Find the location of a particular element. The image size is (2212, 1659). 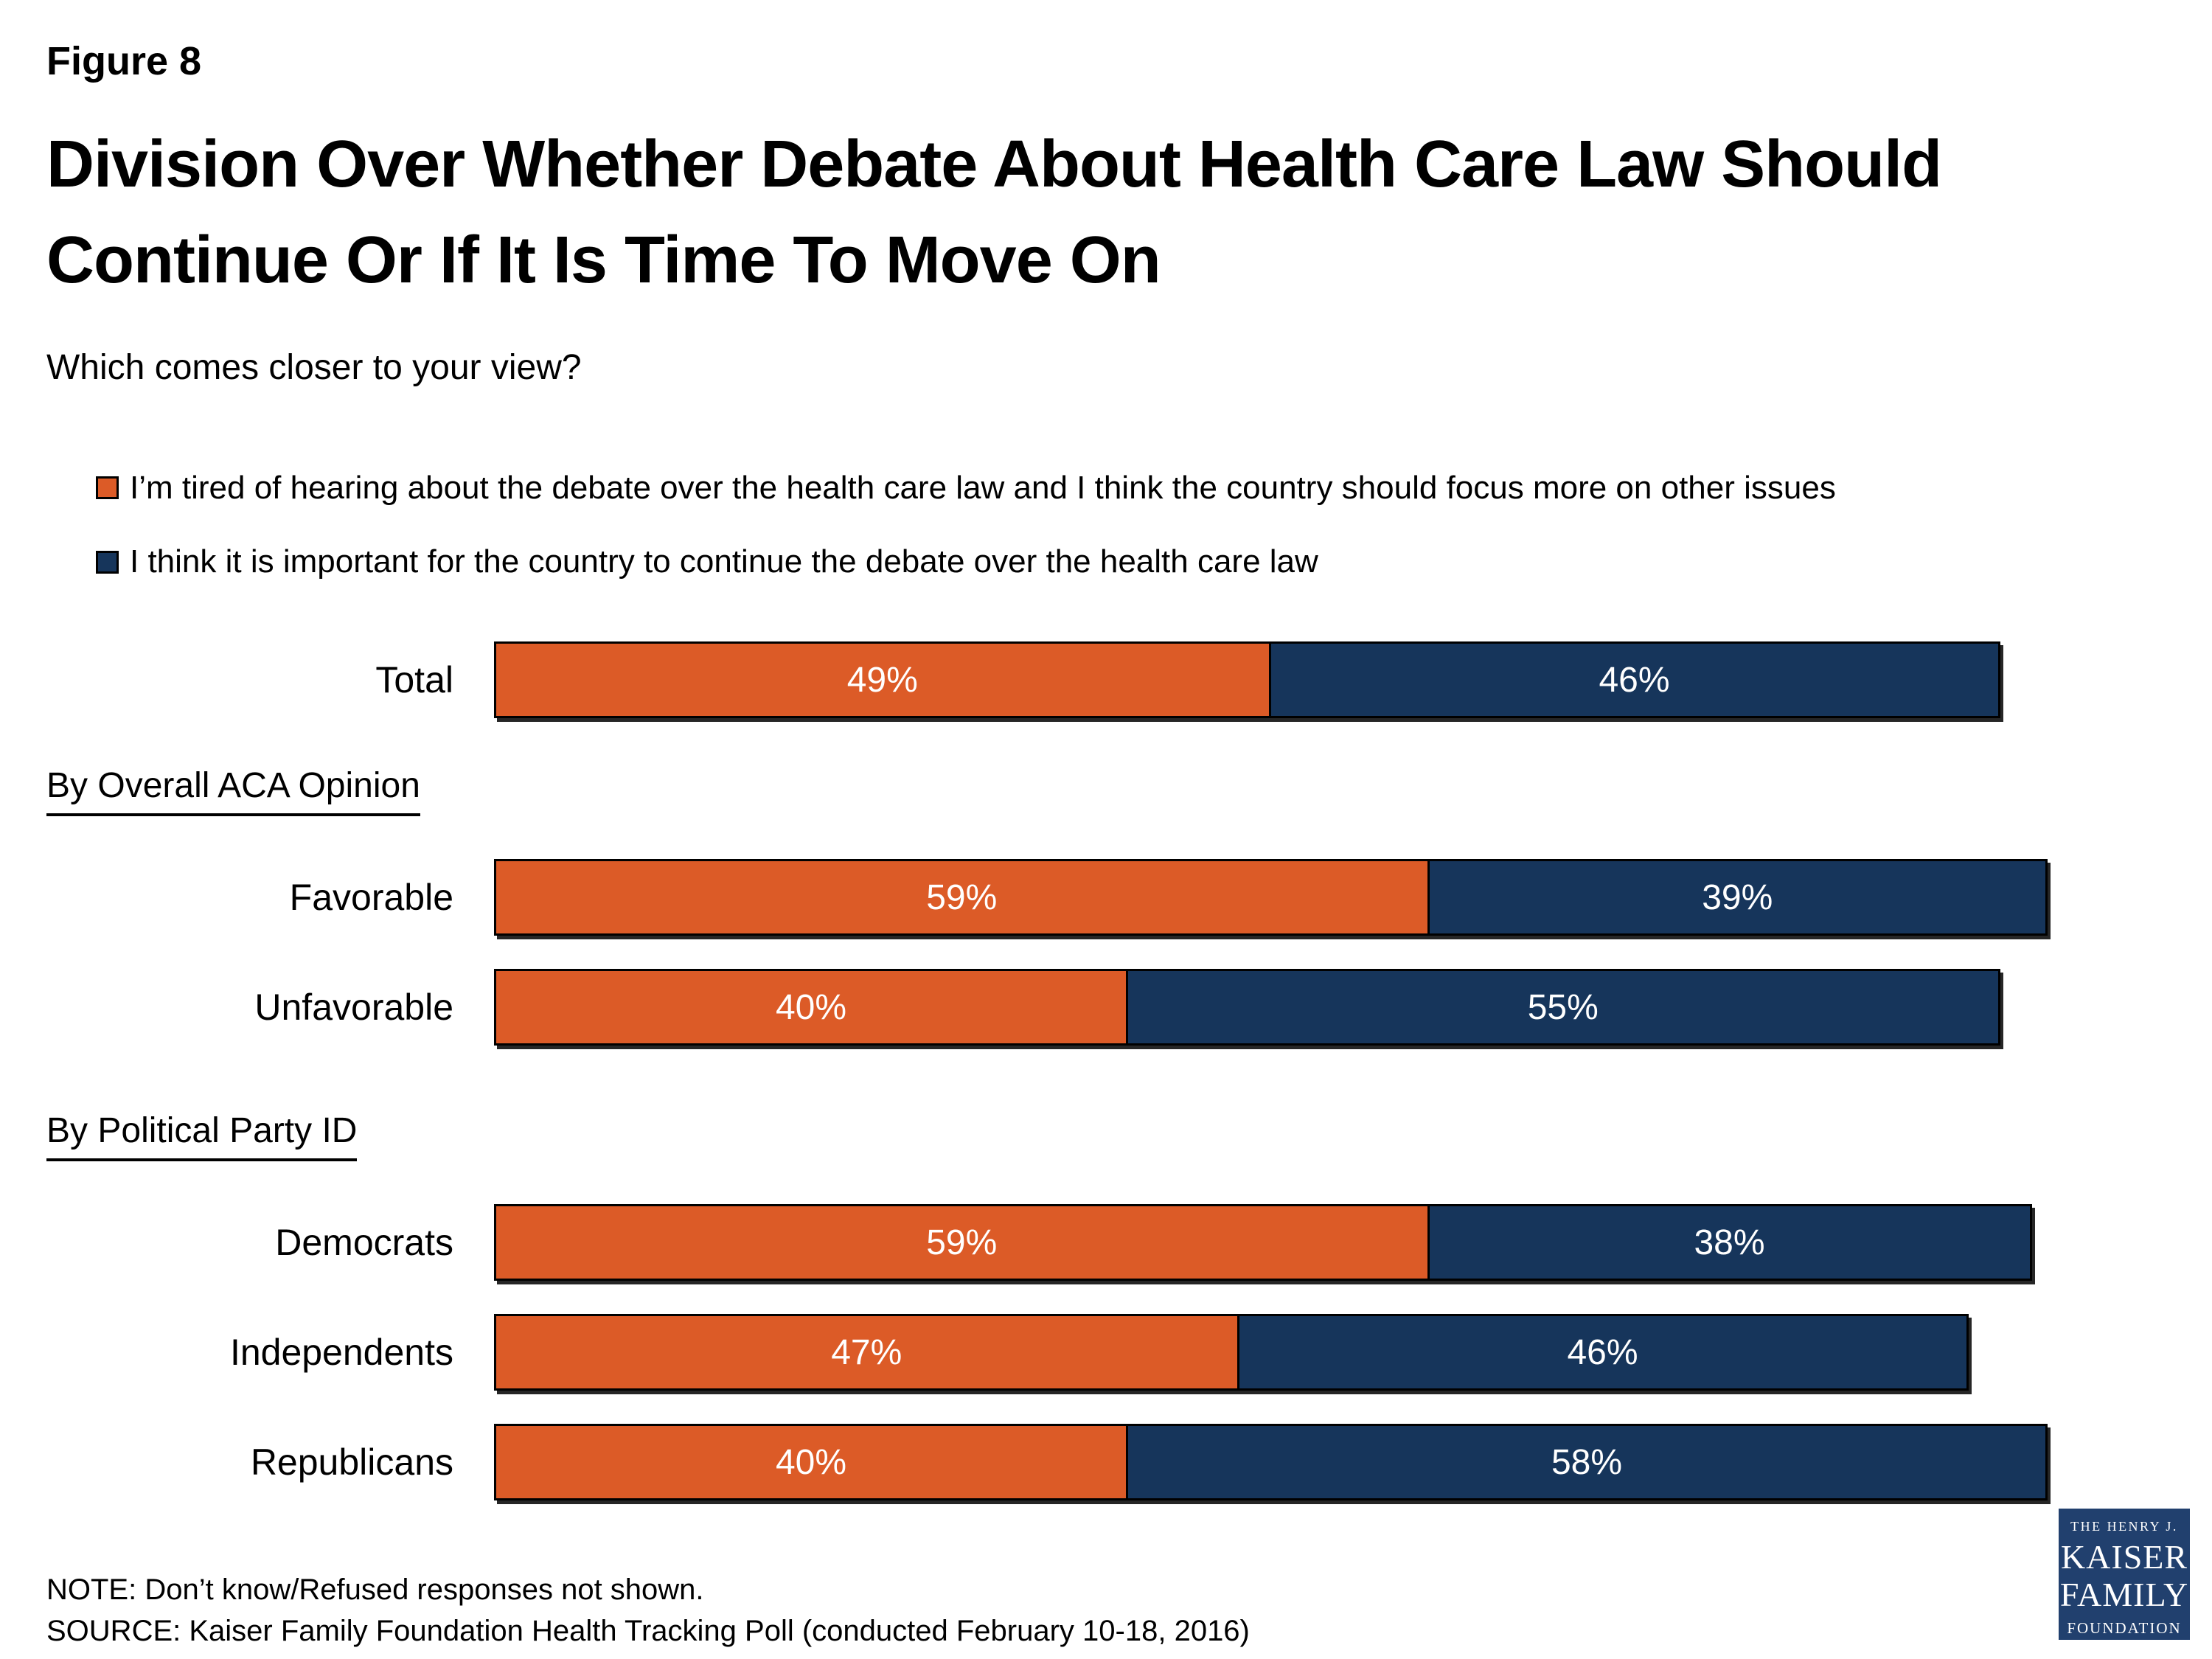

segment-value-label: 58% is located at coordinates (1587, 1462).